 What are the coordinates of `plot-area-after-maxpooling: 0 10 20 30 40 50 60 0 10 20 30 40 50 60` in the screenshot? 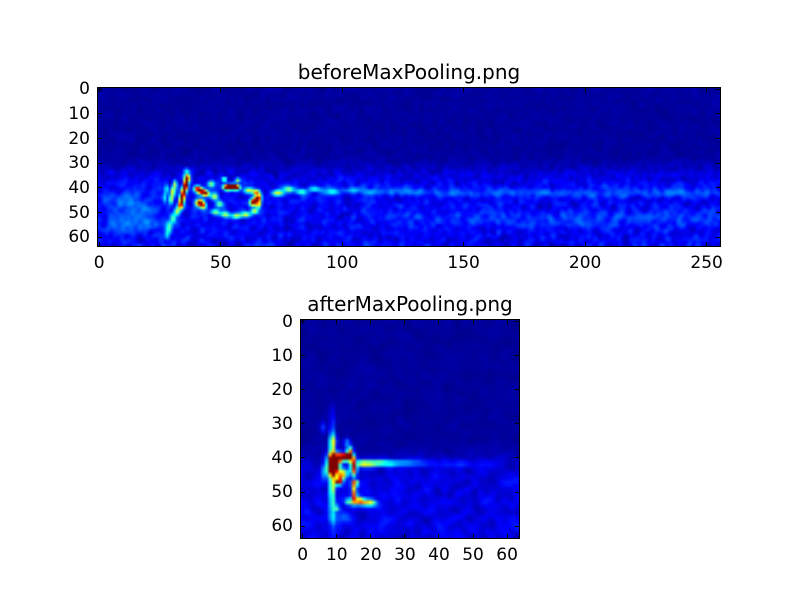 It's located at (395, 438).